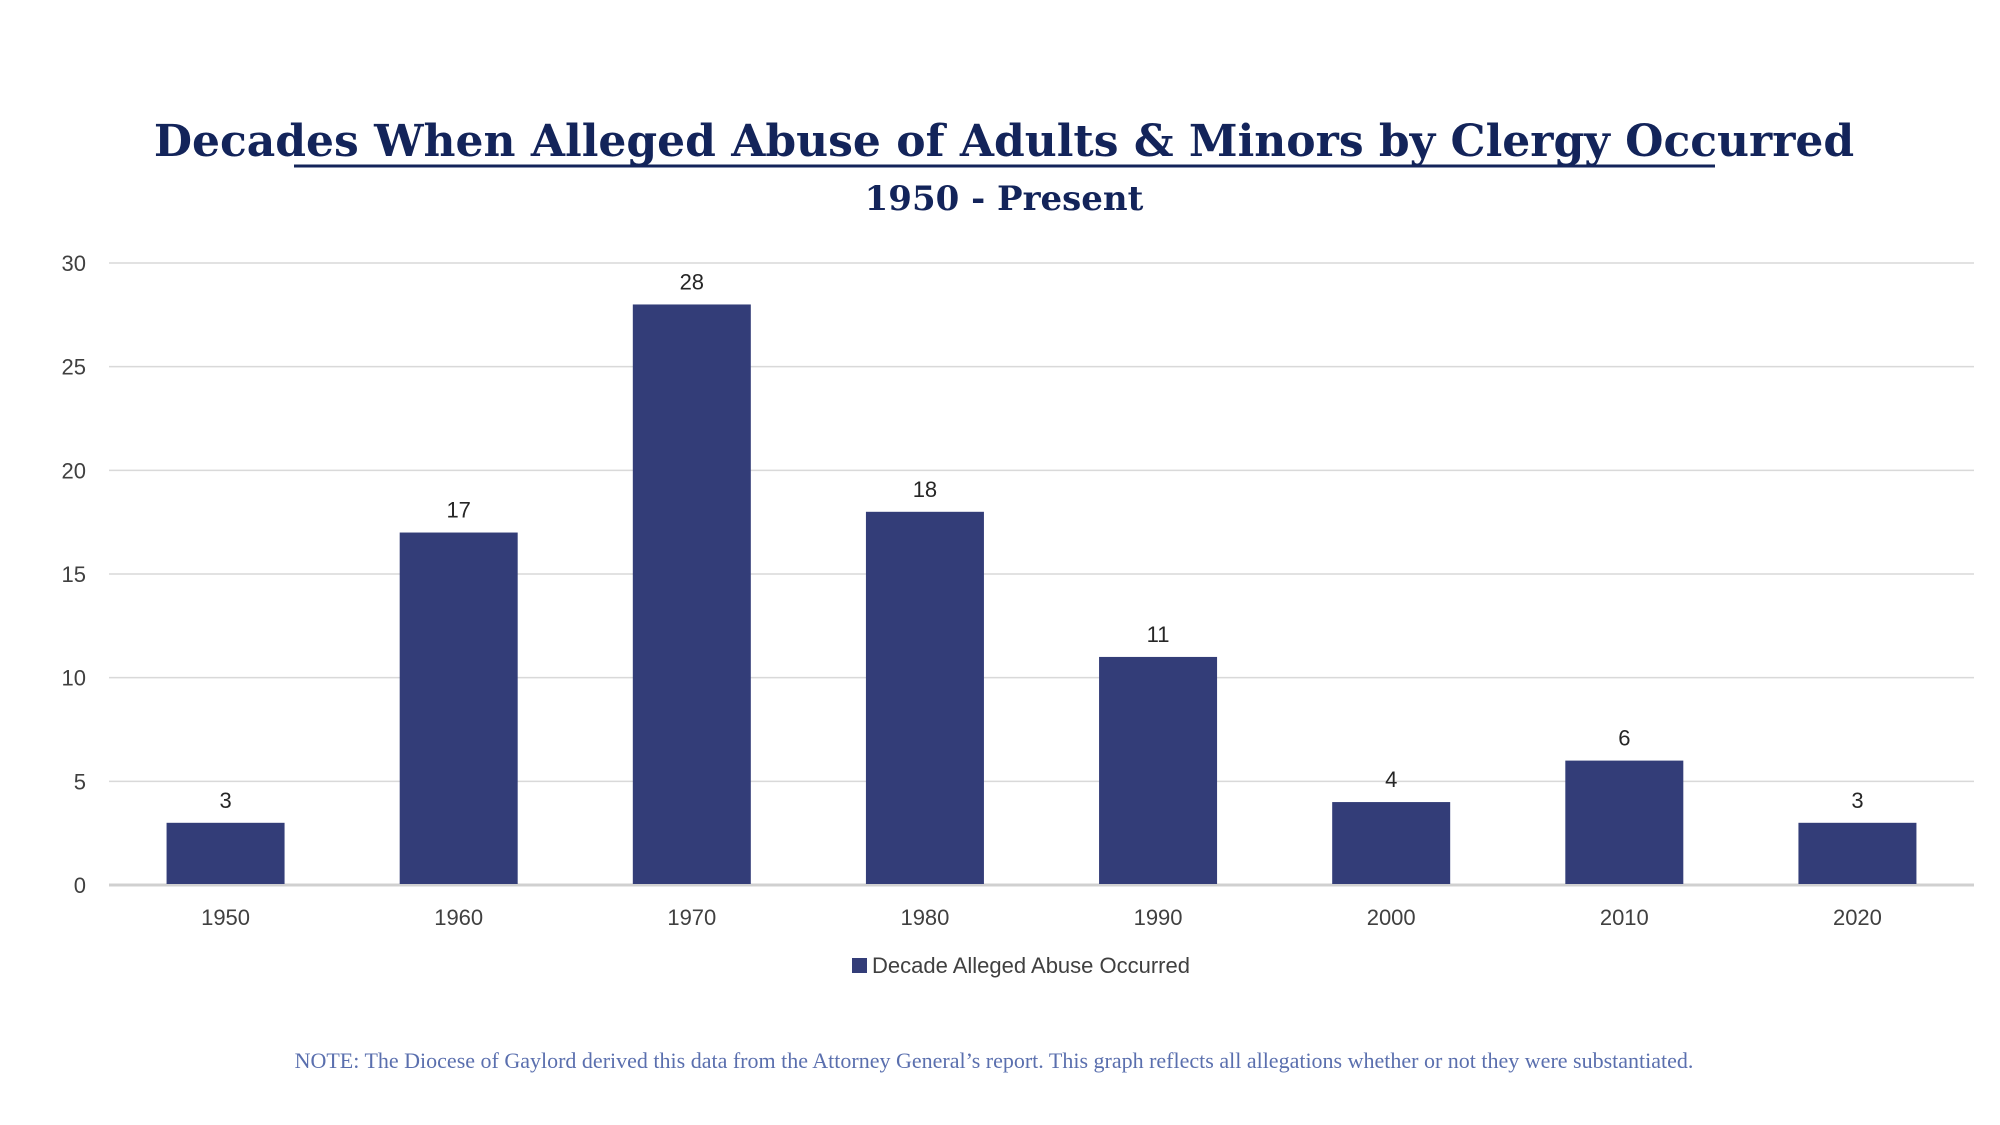 Image resolution: width=2000 pixels, height=1125 pixels. What do you see at coordinates (1391, 917) in the screenshot?
I see `x-tick-label: 2000` at bounding box center [1391, 917].